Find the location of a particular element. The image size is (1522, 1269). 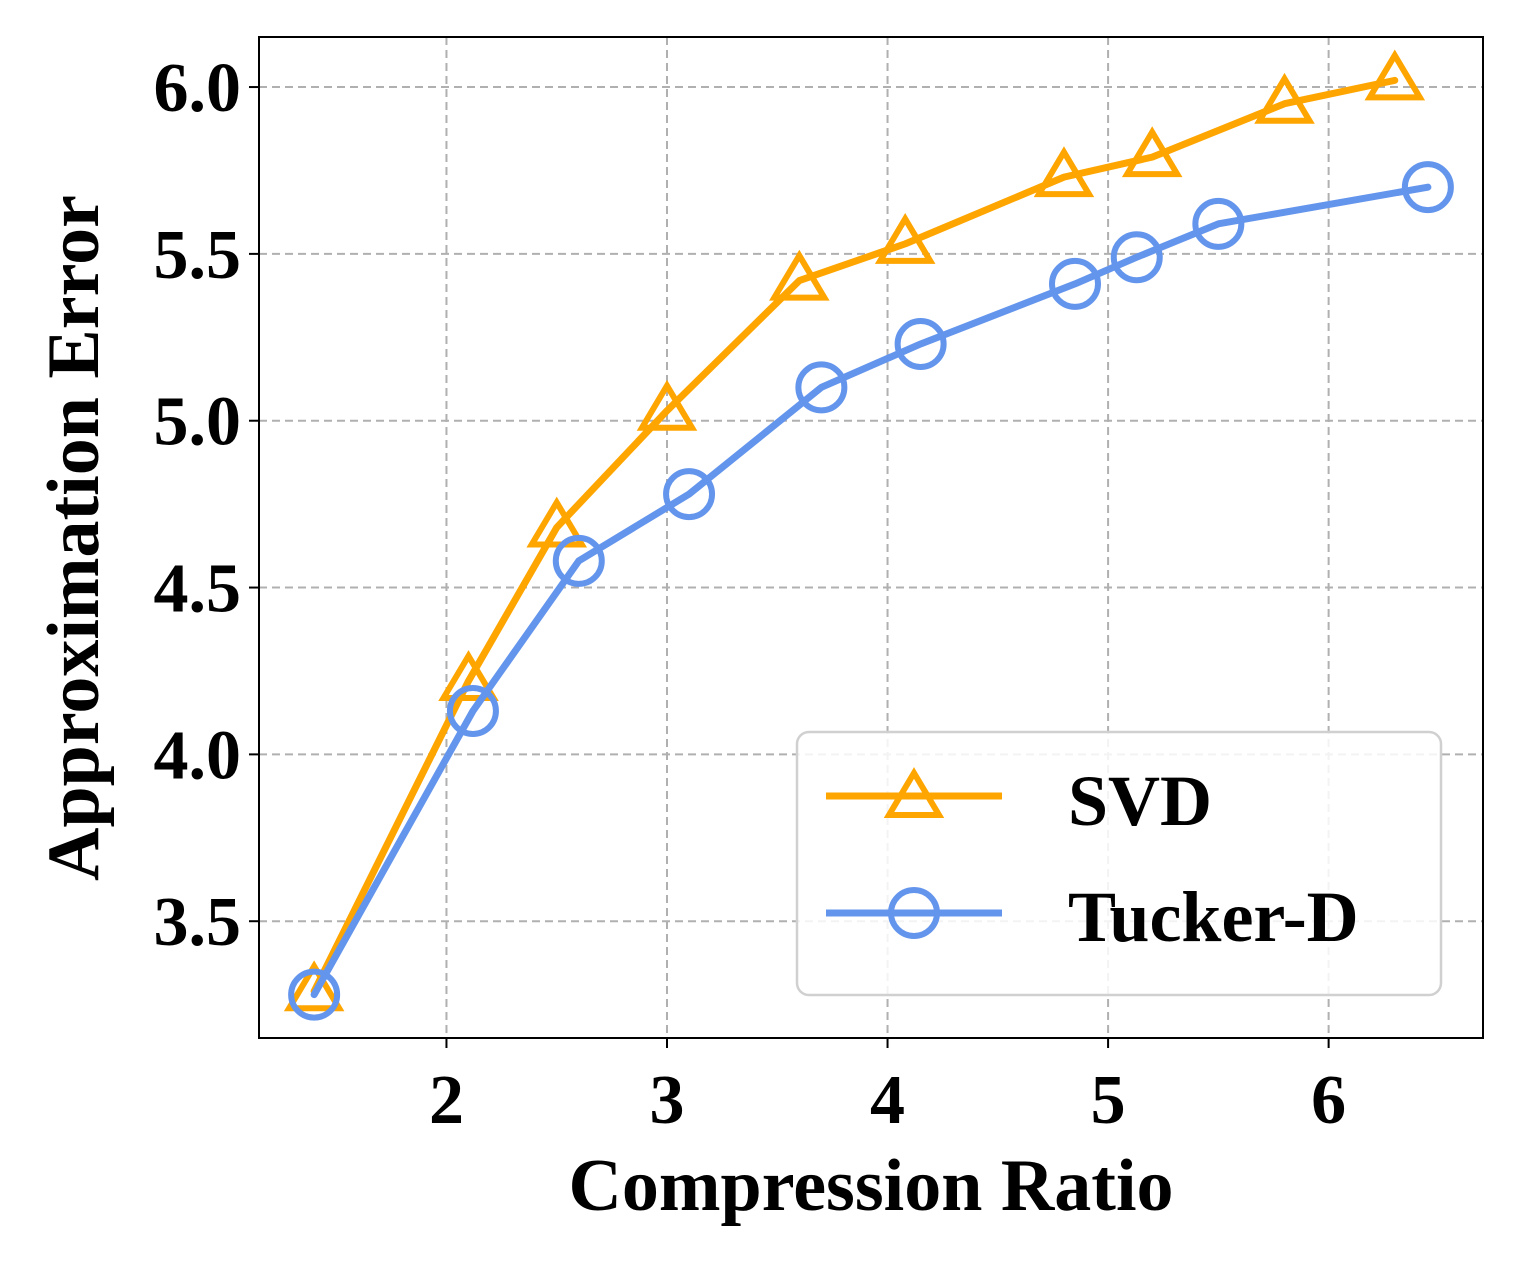

y-axis-label: Approximation Error is located at coordinates (74, 538).